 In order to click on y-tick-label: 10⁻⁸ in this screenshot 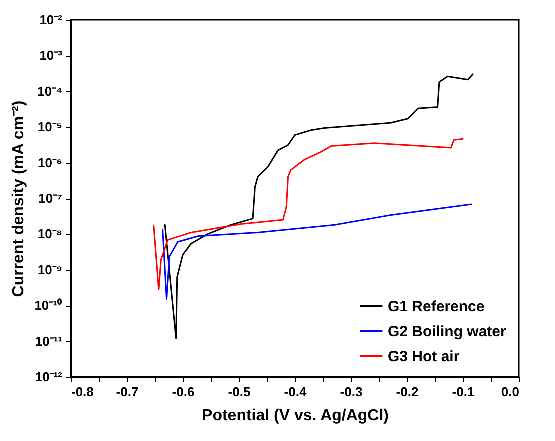, I will do `click(50, 234)`.